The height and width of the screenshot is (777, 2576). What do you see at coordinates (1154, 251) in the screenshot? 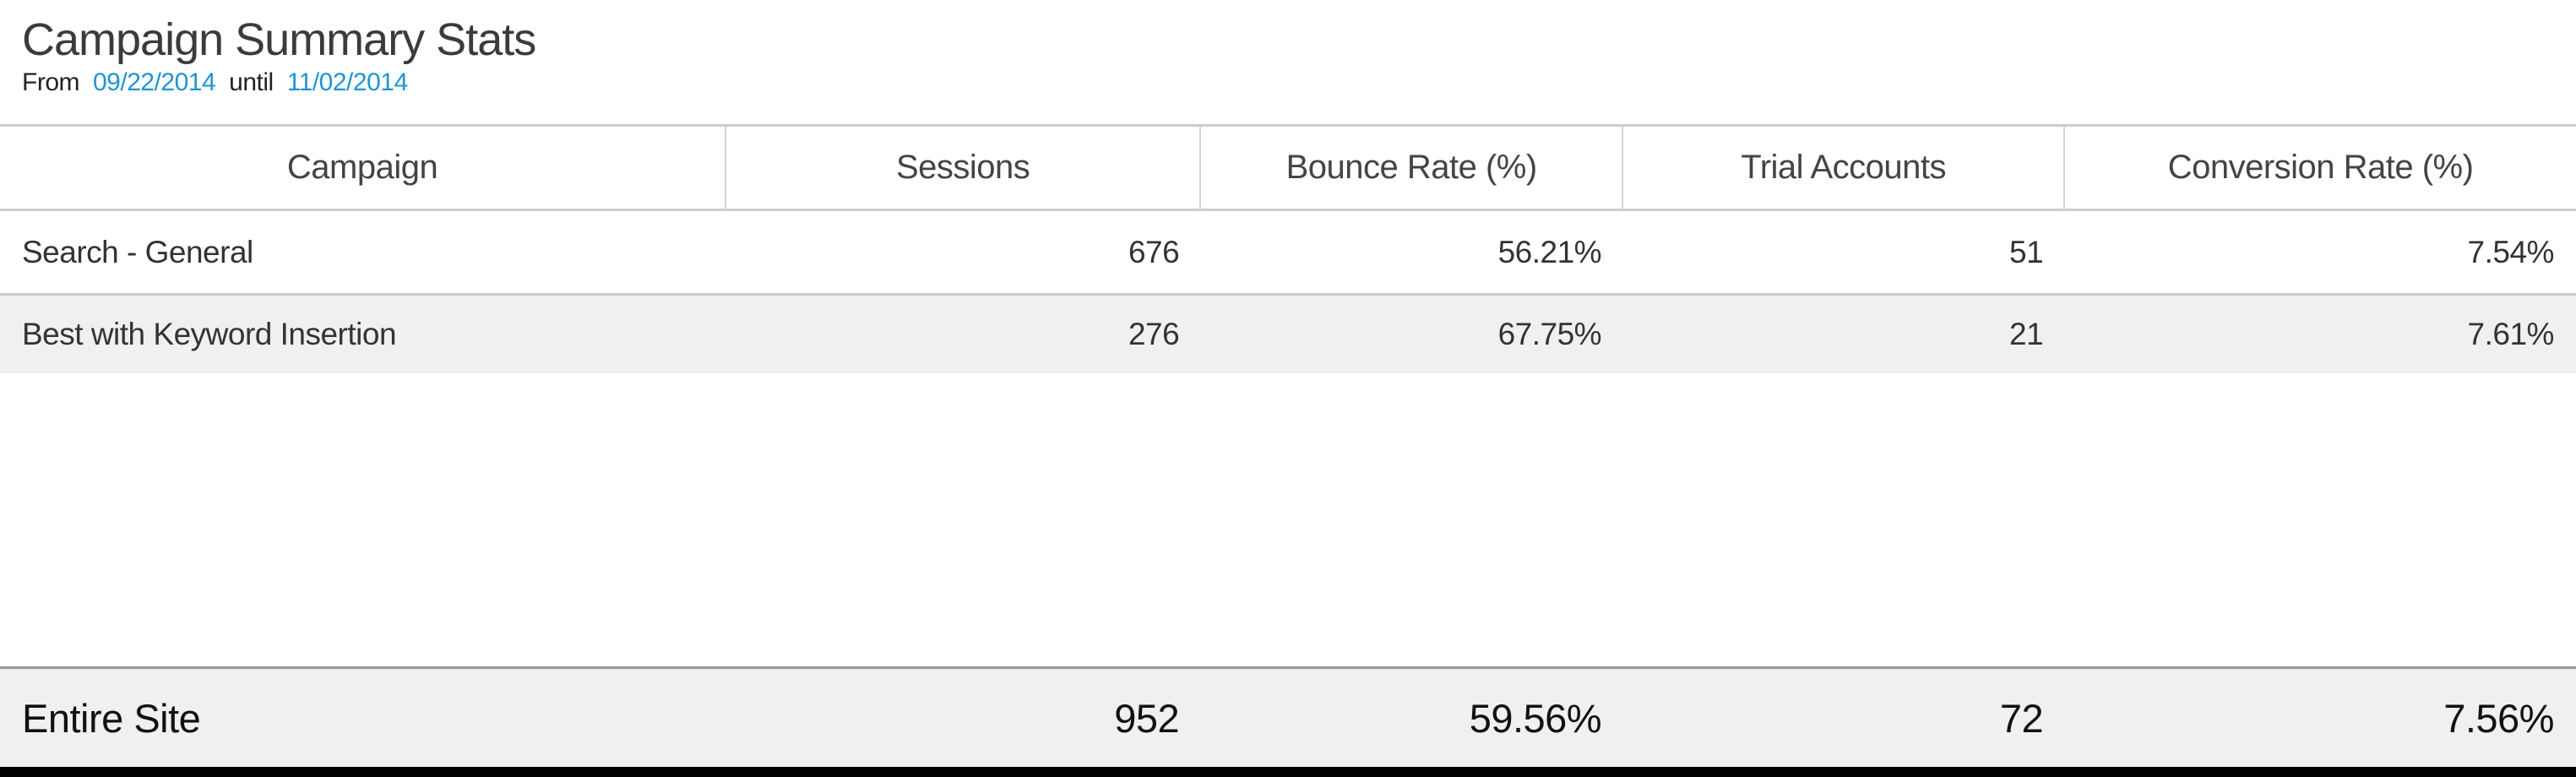
I see `sessions-cell: 676` at bounding box center [1154, 251].